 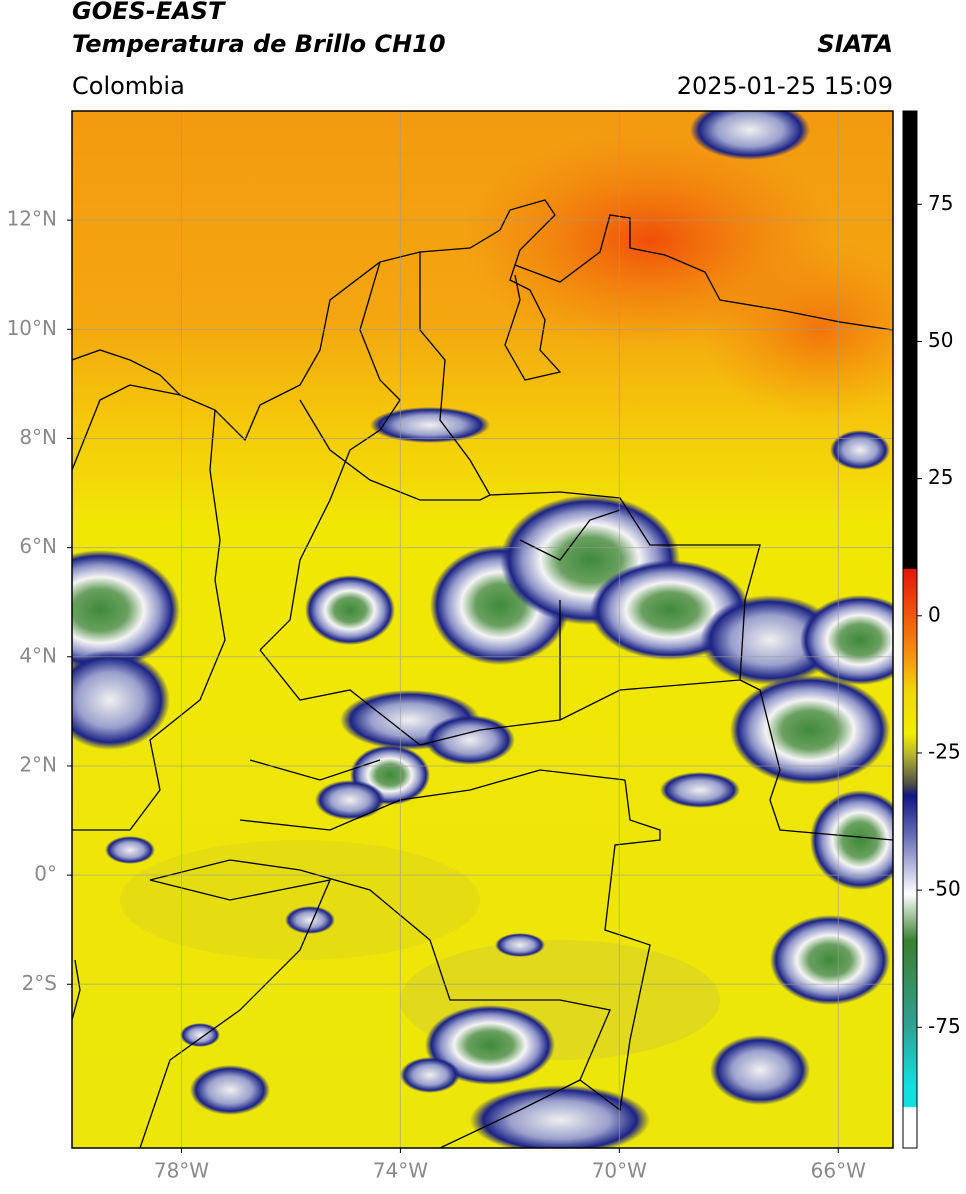 What do you see at coordinates (944, 1026) in the screenshot?
I see `colorbar-tick-label: -75` at bounding box center [944, 1026].